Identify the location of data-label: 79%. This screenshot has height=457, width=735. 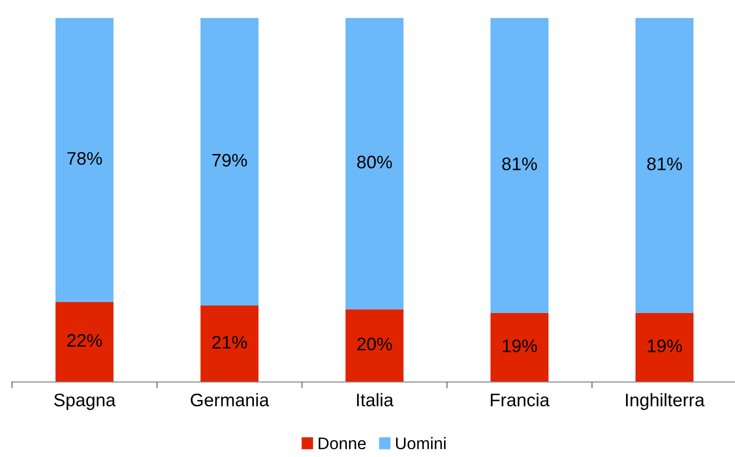
(229, 160).